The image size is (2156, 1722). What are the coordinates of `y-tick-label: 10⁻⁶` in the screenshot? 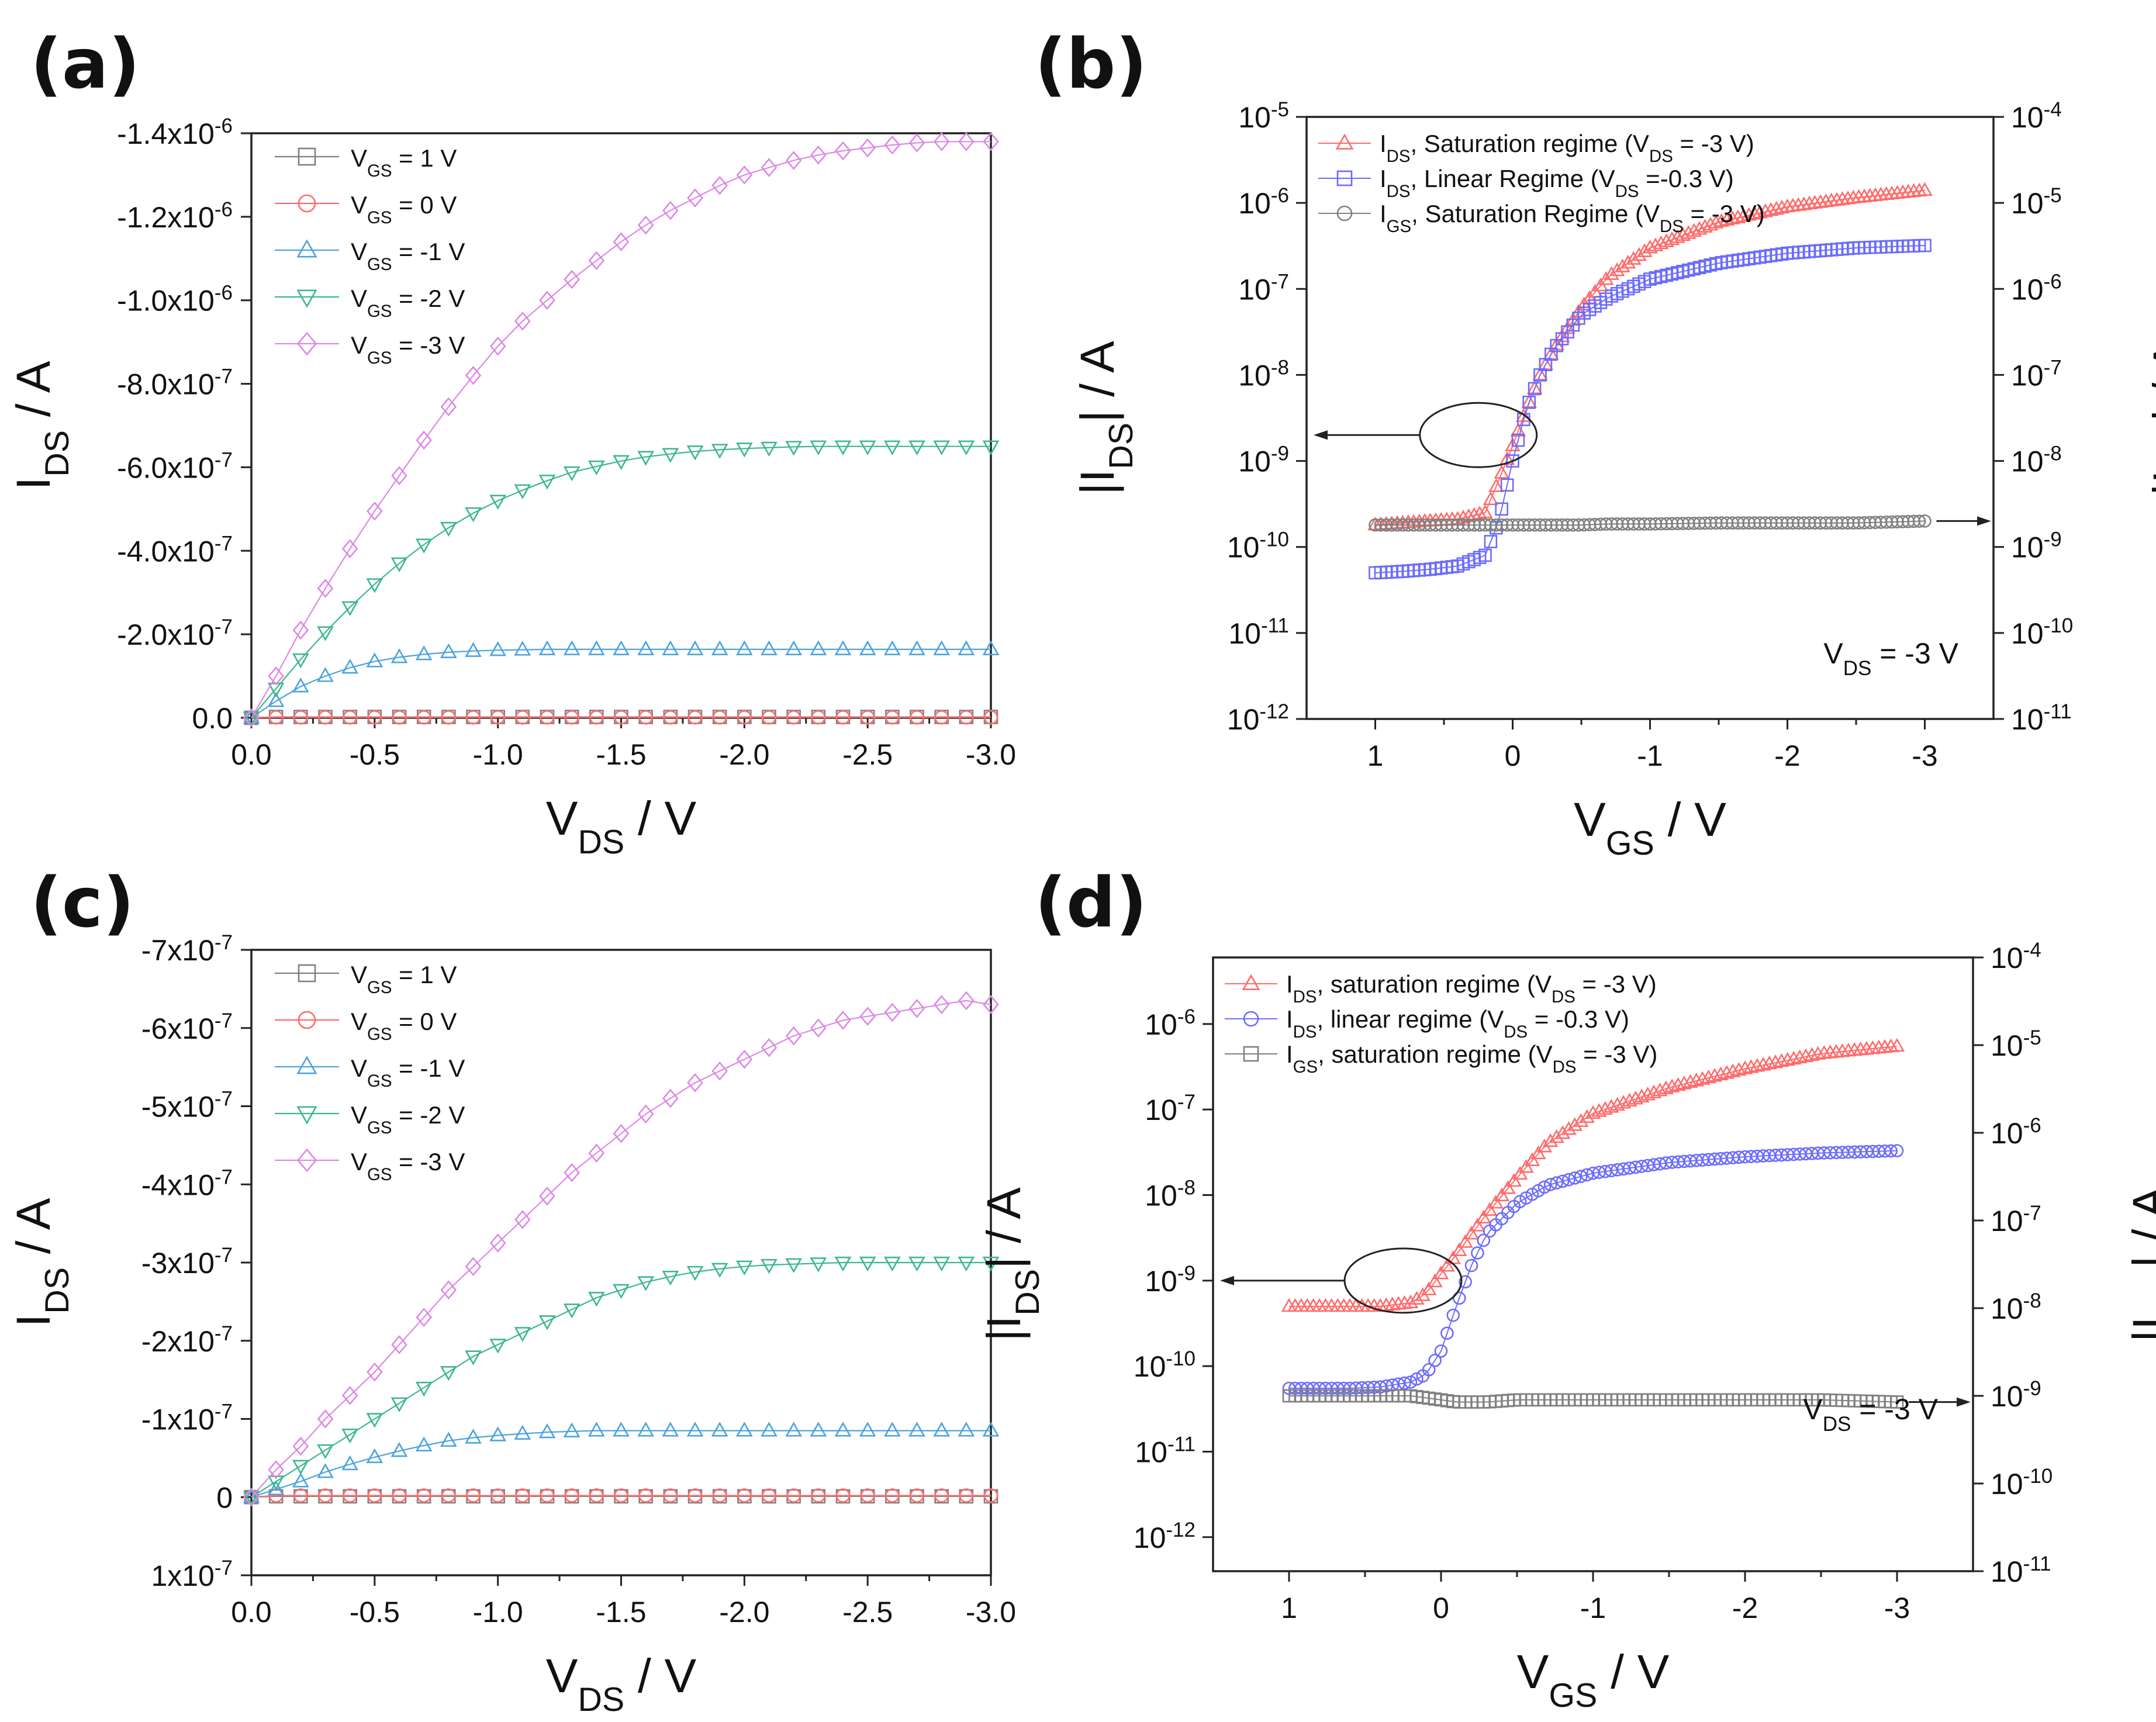 It's located at (1264, 202).